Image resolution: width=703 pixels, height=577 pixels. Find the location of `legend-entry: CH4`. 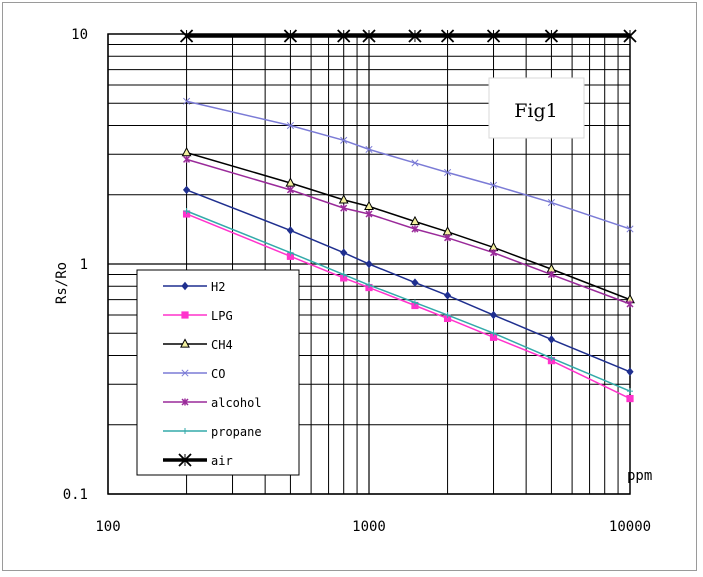

legend-entry: CH4 is located at coordinates (198, 345).